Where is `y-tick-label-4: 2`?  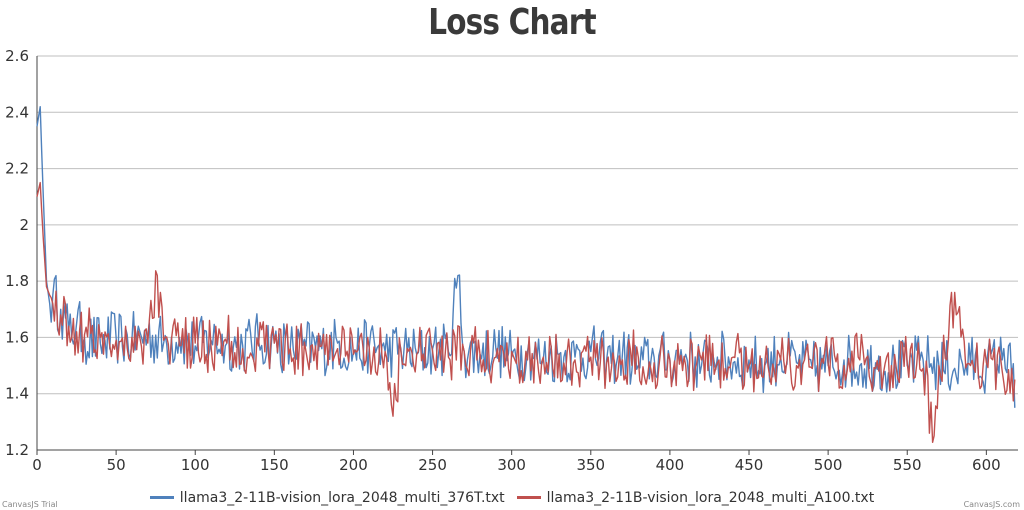 y-tick-label-4: 2 is located at coordinates (24, 225).